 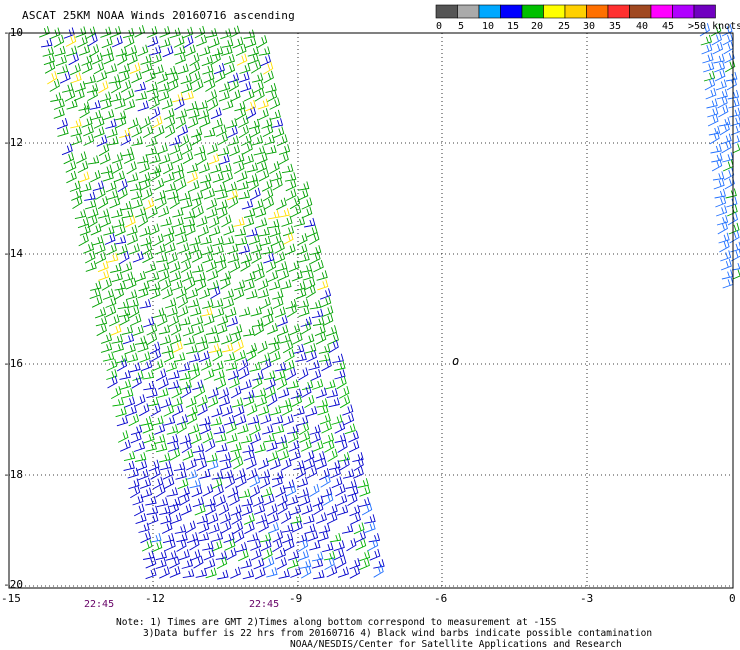 What do you see at coordinates (564, 26) in the screenshot?
I see `scale-label: 25` at bounding box center [564, 26].